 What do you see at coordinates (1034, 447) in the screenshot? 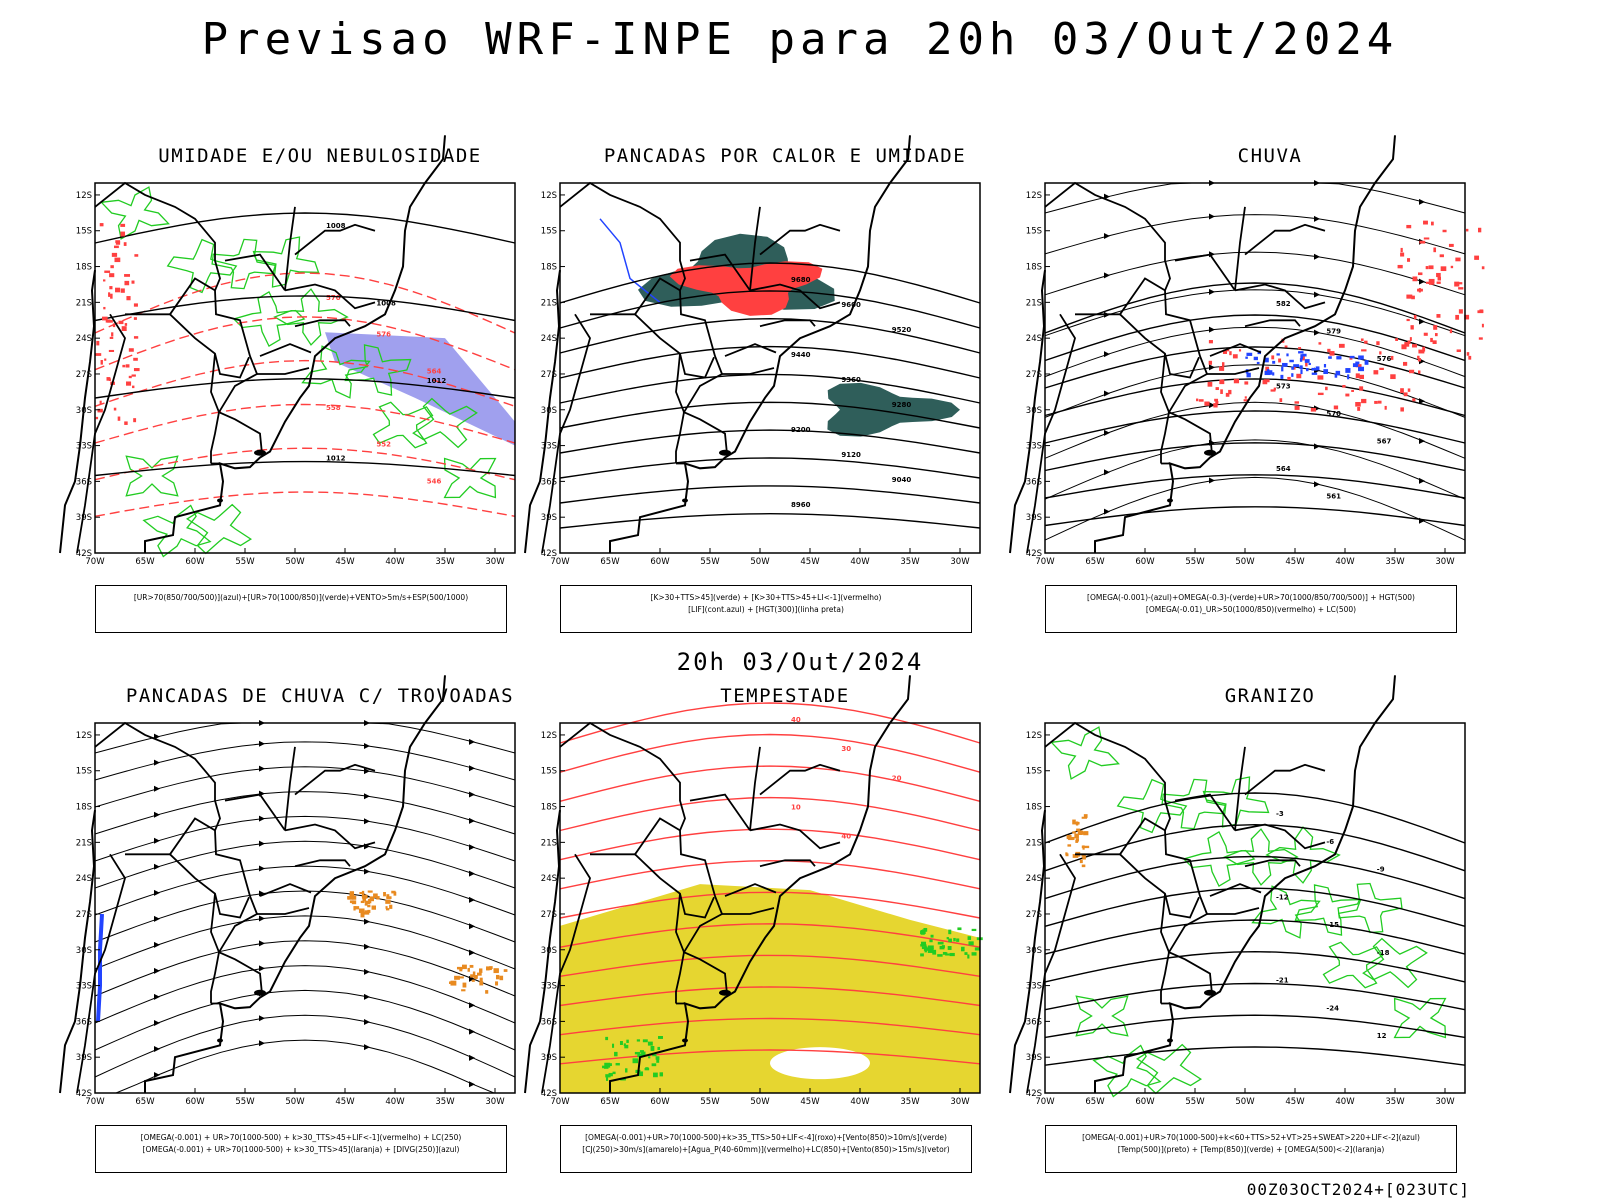
I see `lat-tick-label: 33S` at bounding box center [1034, 447].